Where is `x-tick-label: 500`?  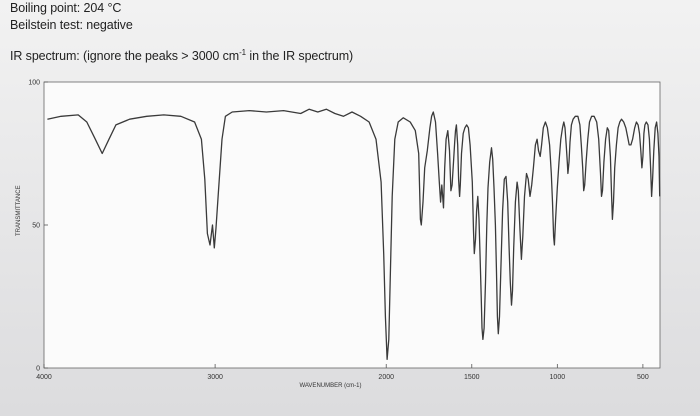
x-tick-label: 500 is located at coordinates (643, 377).